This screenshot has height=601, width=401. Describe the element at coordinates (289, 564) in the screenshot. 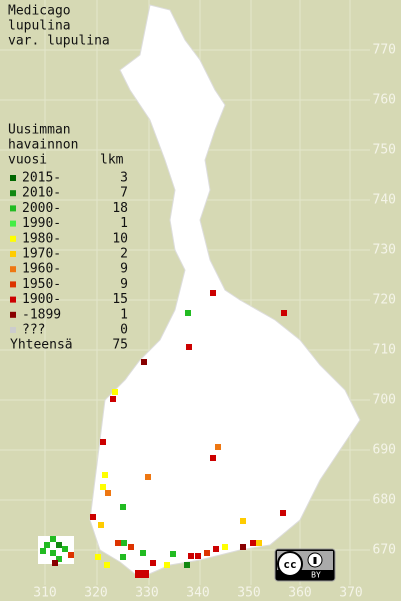

I see `badge-cc: cc` at that location.